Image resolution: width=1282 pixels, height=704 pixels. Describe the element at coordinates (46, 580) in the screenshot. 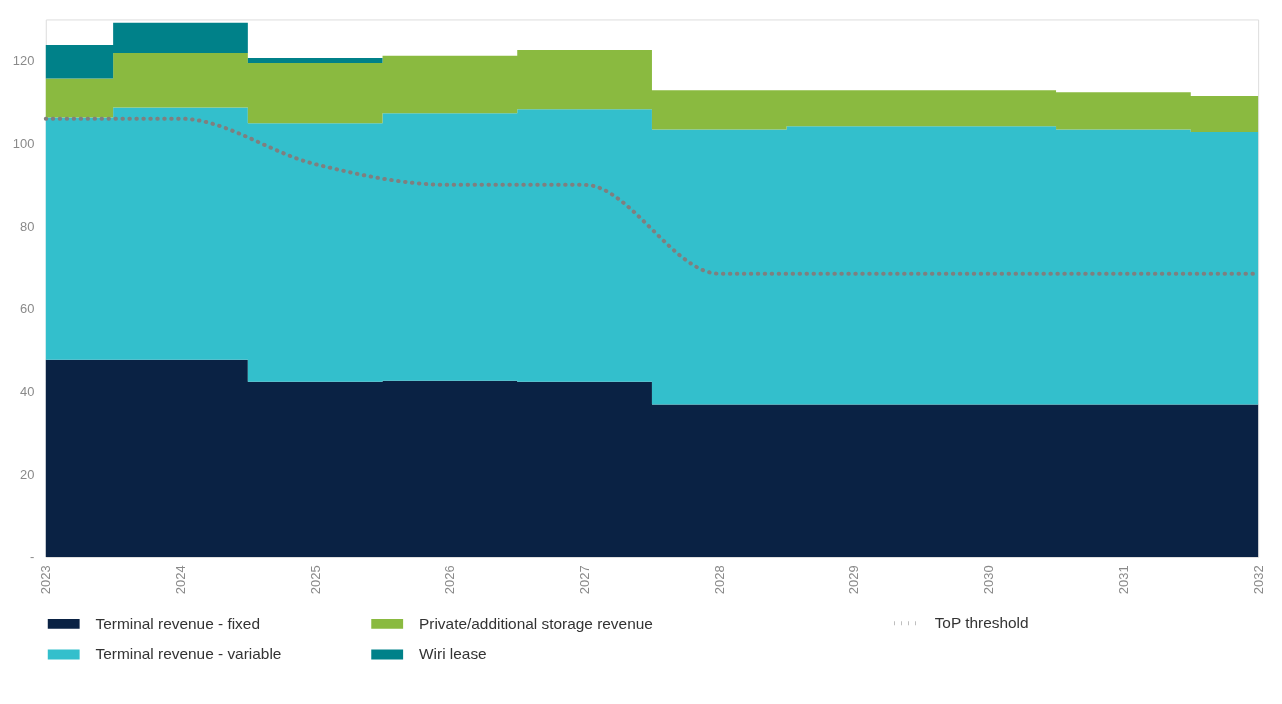

I see `x-tick-label: 2023` at that location.